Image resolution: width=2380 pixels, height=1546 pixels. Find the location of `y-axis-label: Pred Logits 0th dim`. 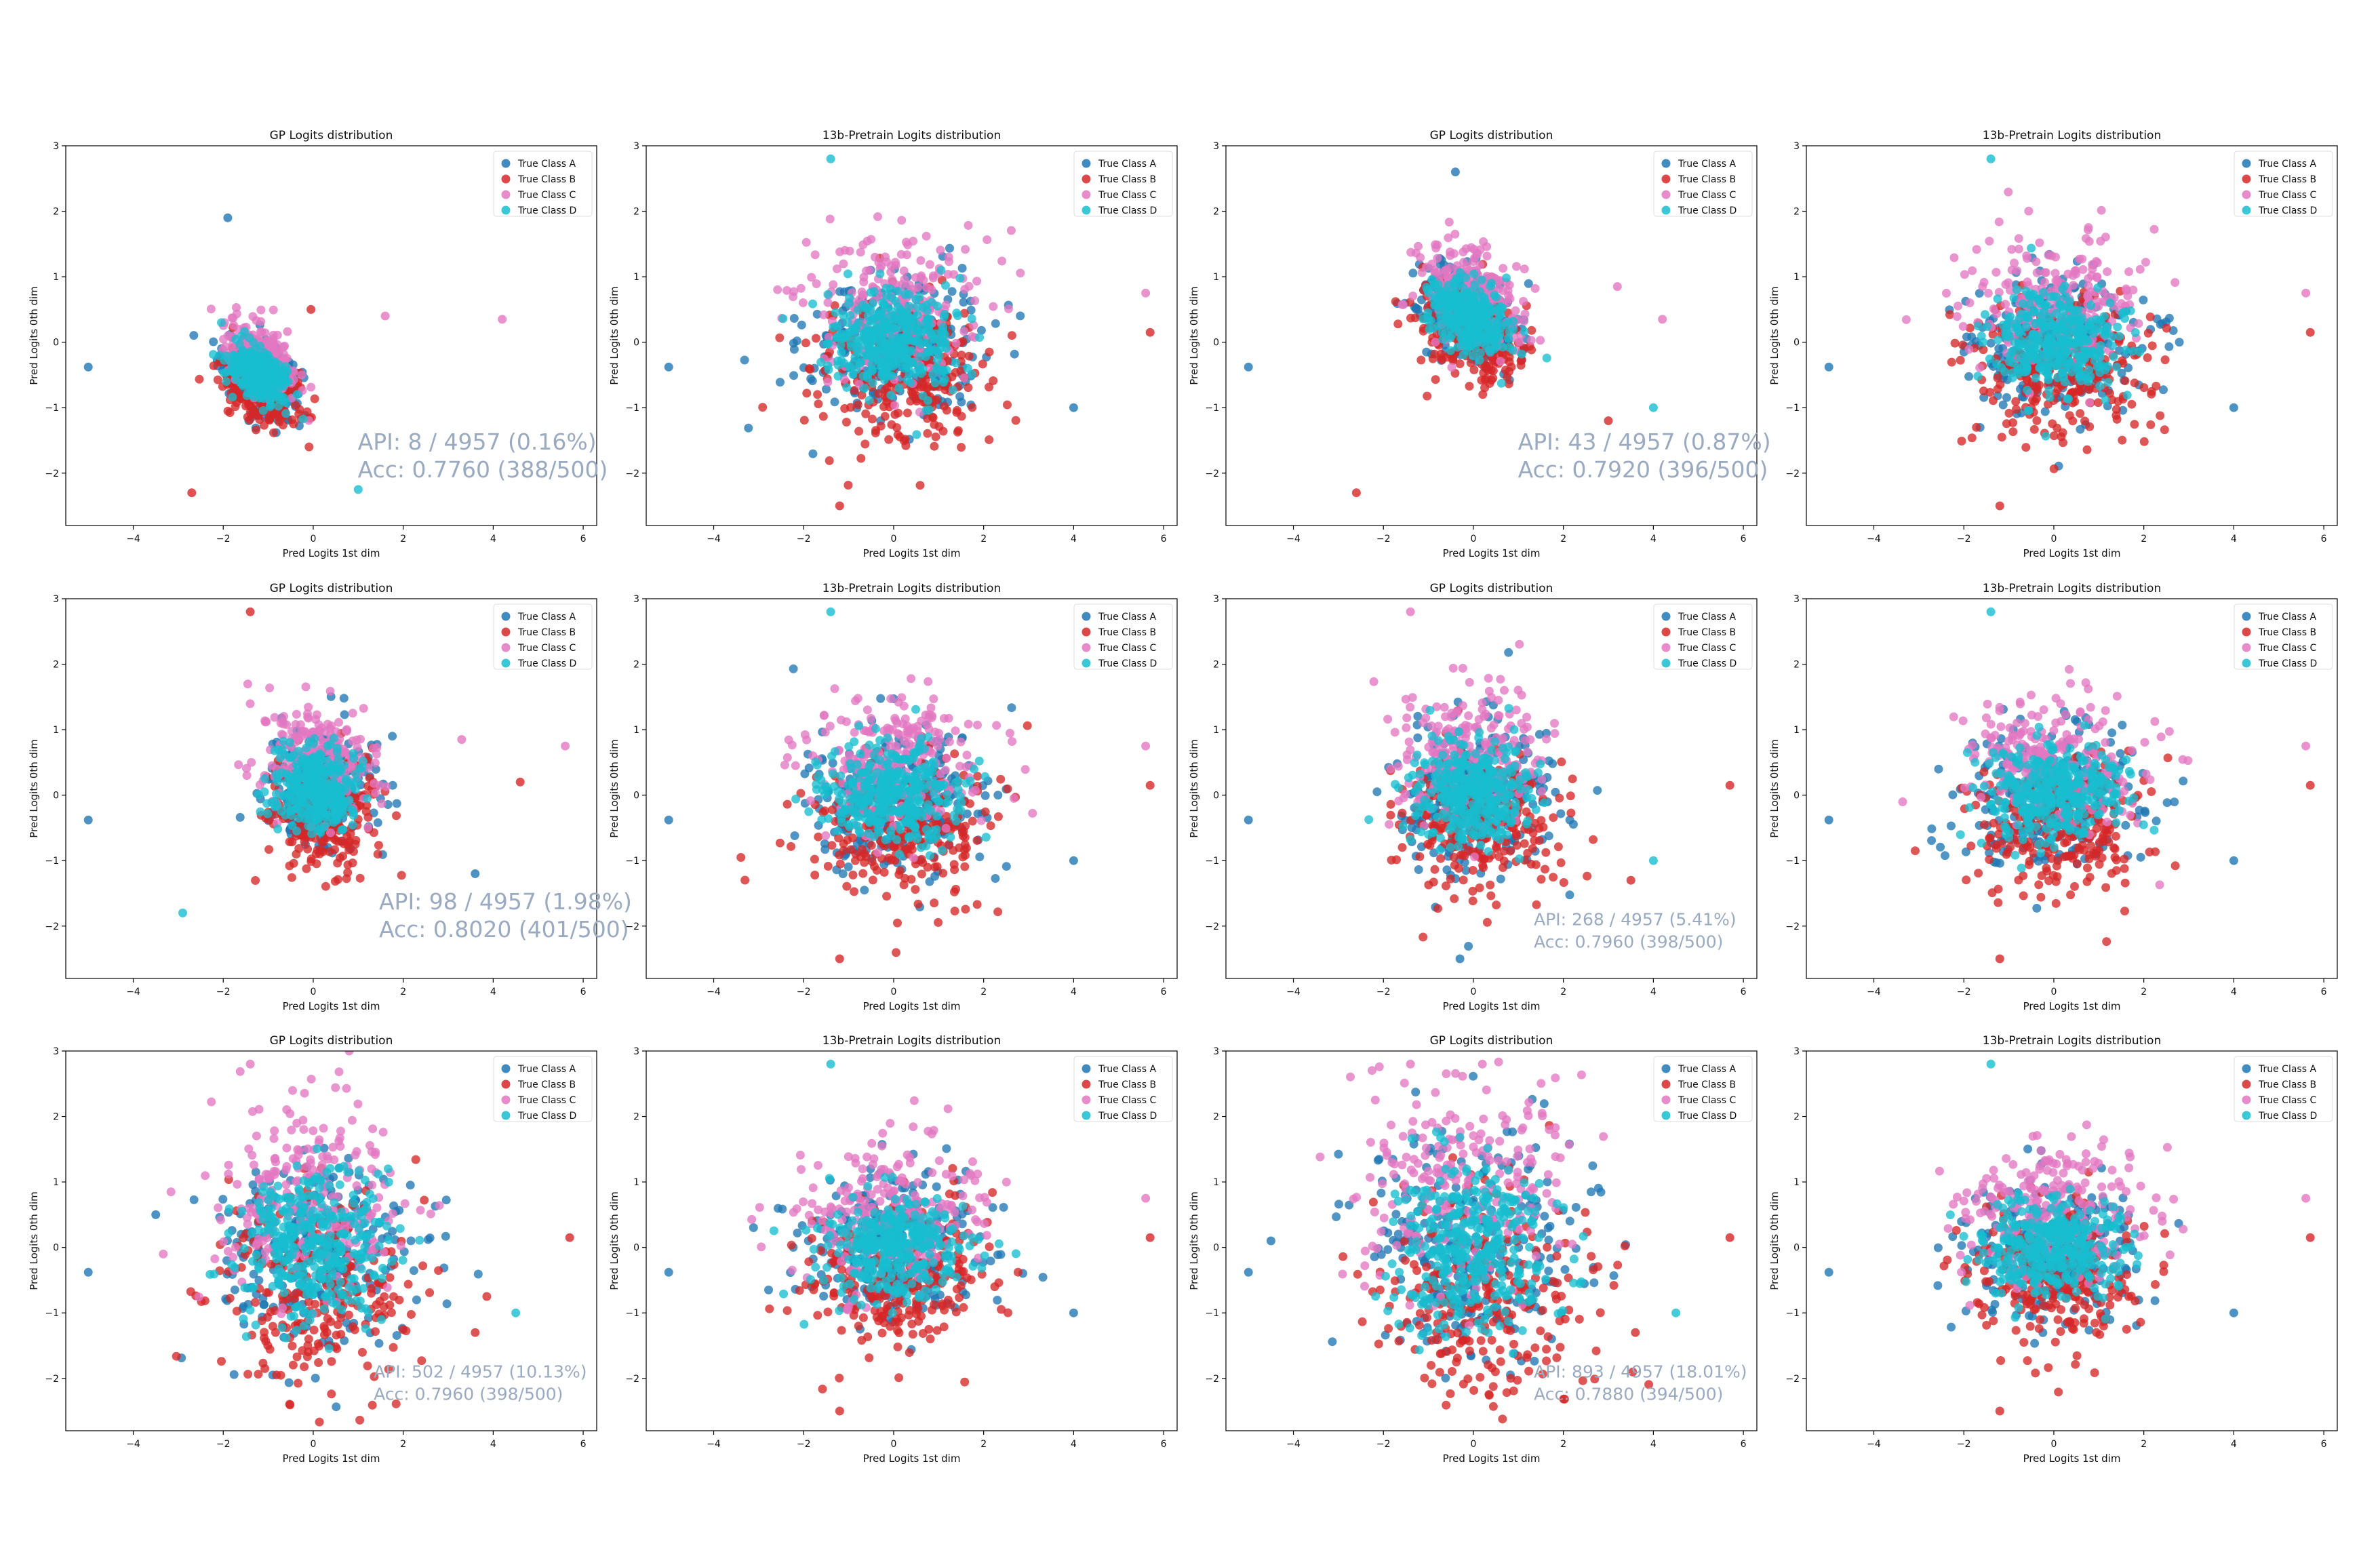

y-axis-label: Pred Logits 0th dim is located at coordinates (1775, 335).